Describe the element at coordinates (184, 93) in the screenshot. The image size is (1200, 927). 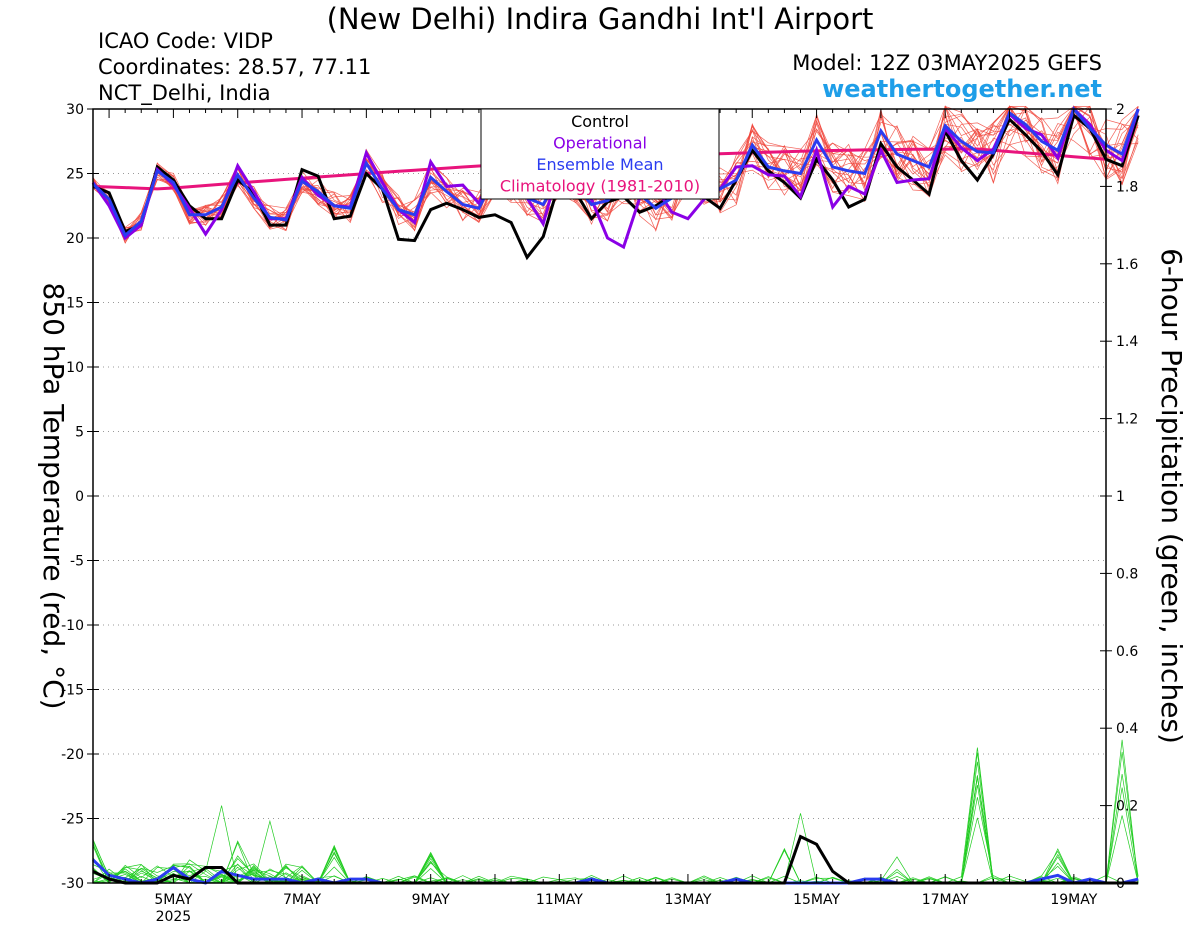
I see `region-label: NCT_Delhi, India` at that location.